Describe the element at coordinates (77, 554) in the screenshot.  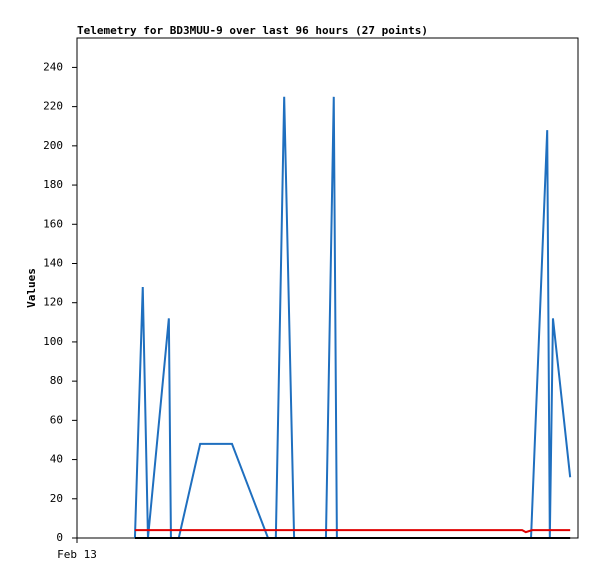
I see `x-tick-label: Feb 13` at that location.